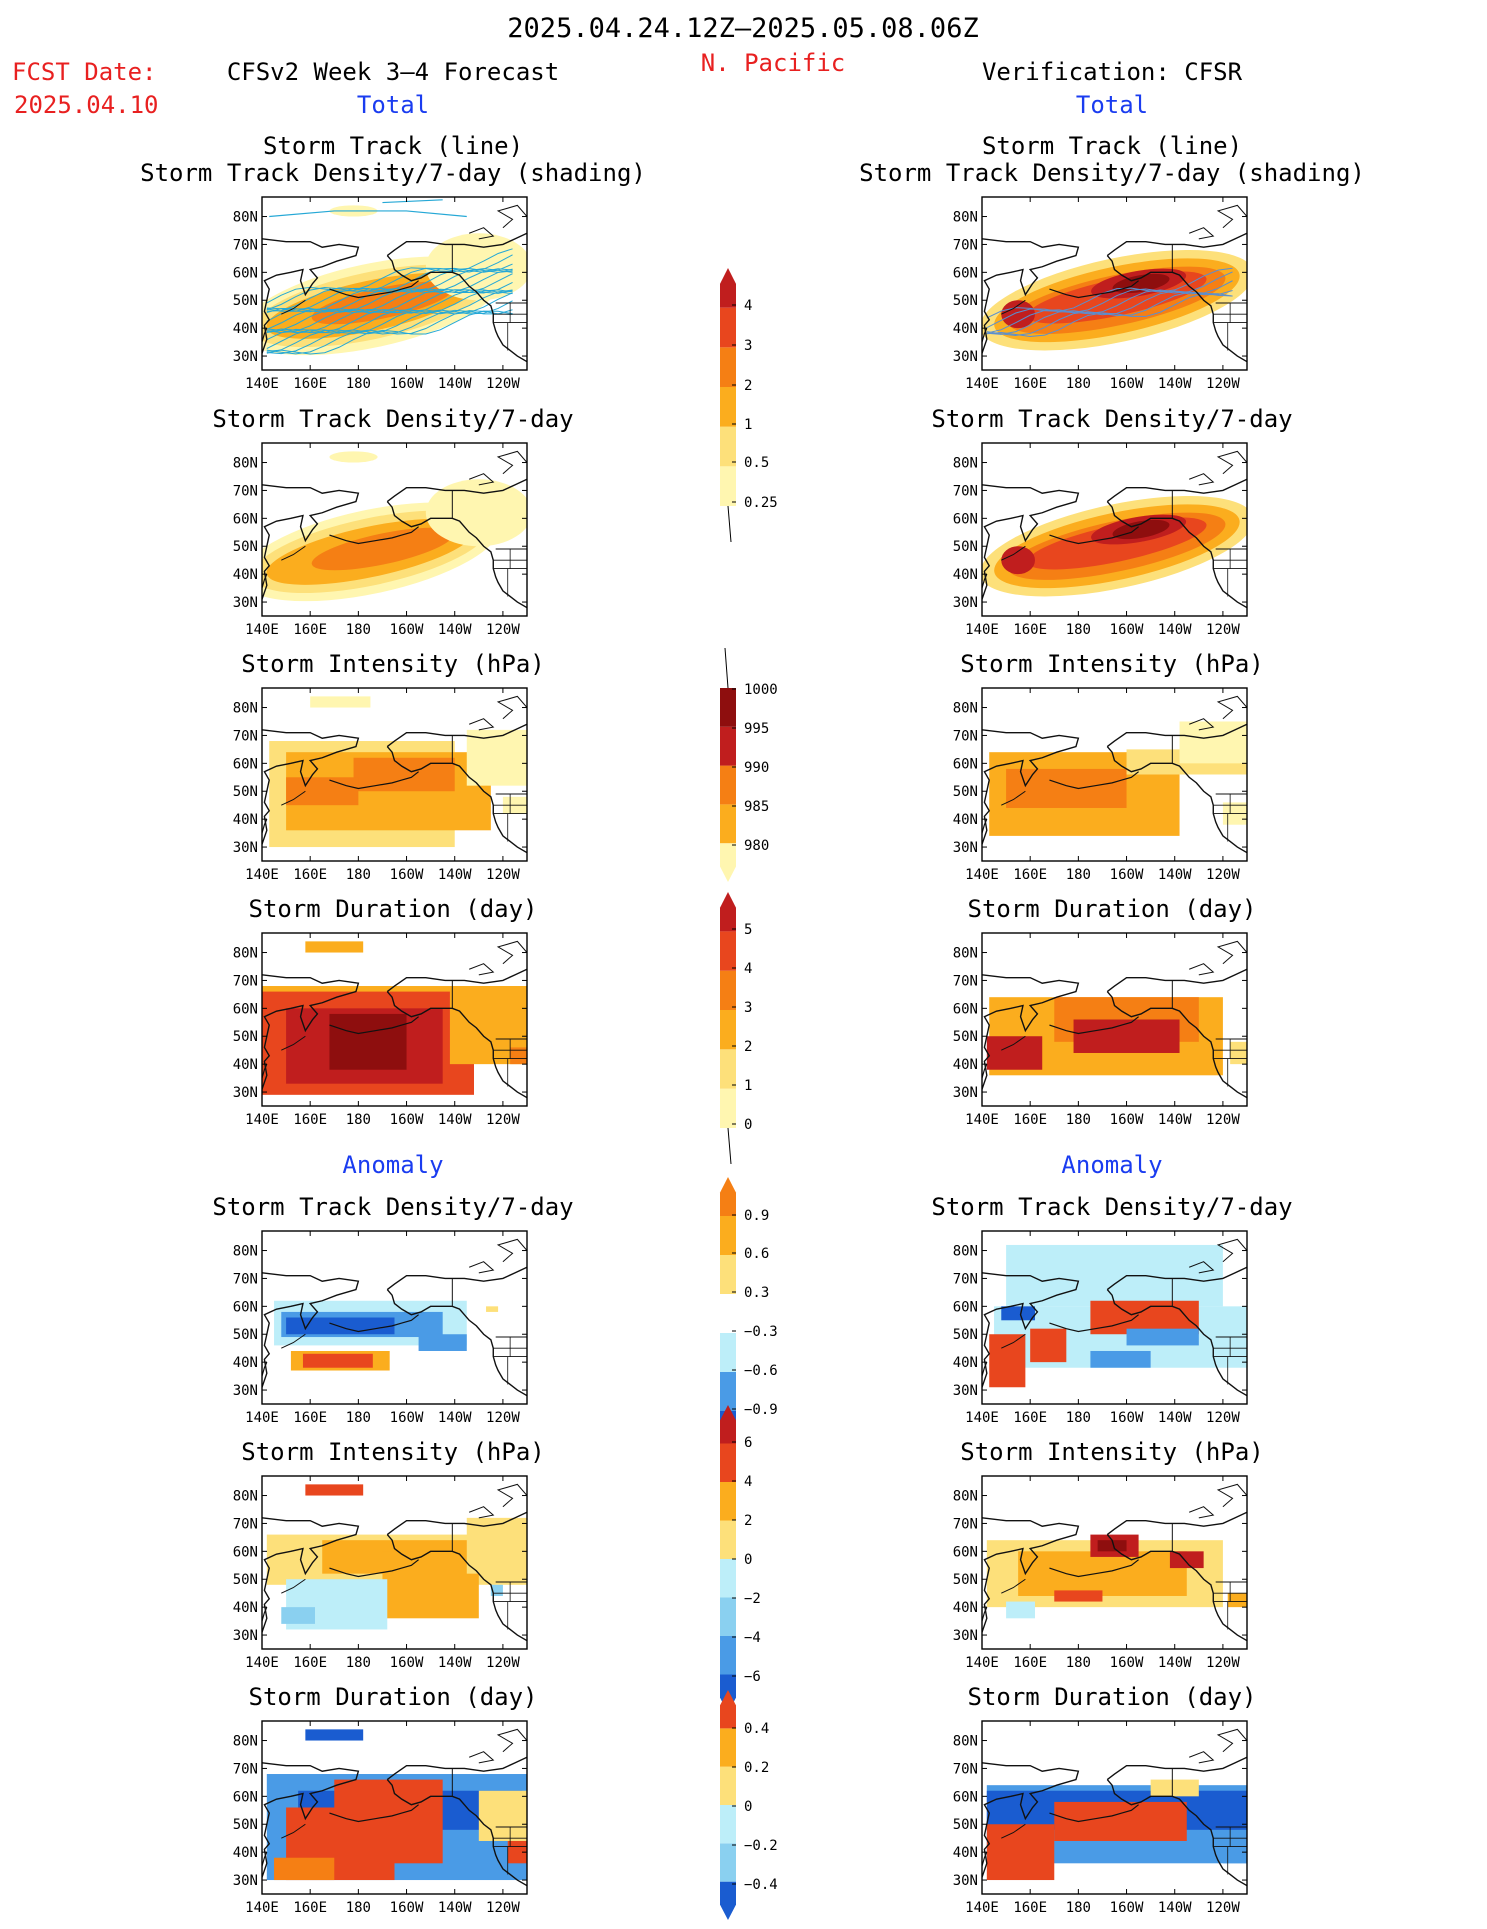  I want to click on lat-tick-label: 60N, so click(245, 1552).